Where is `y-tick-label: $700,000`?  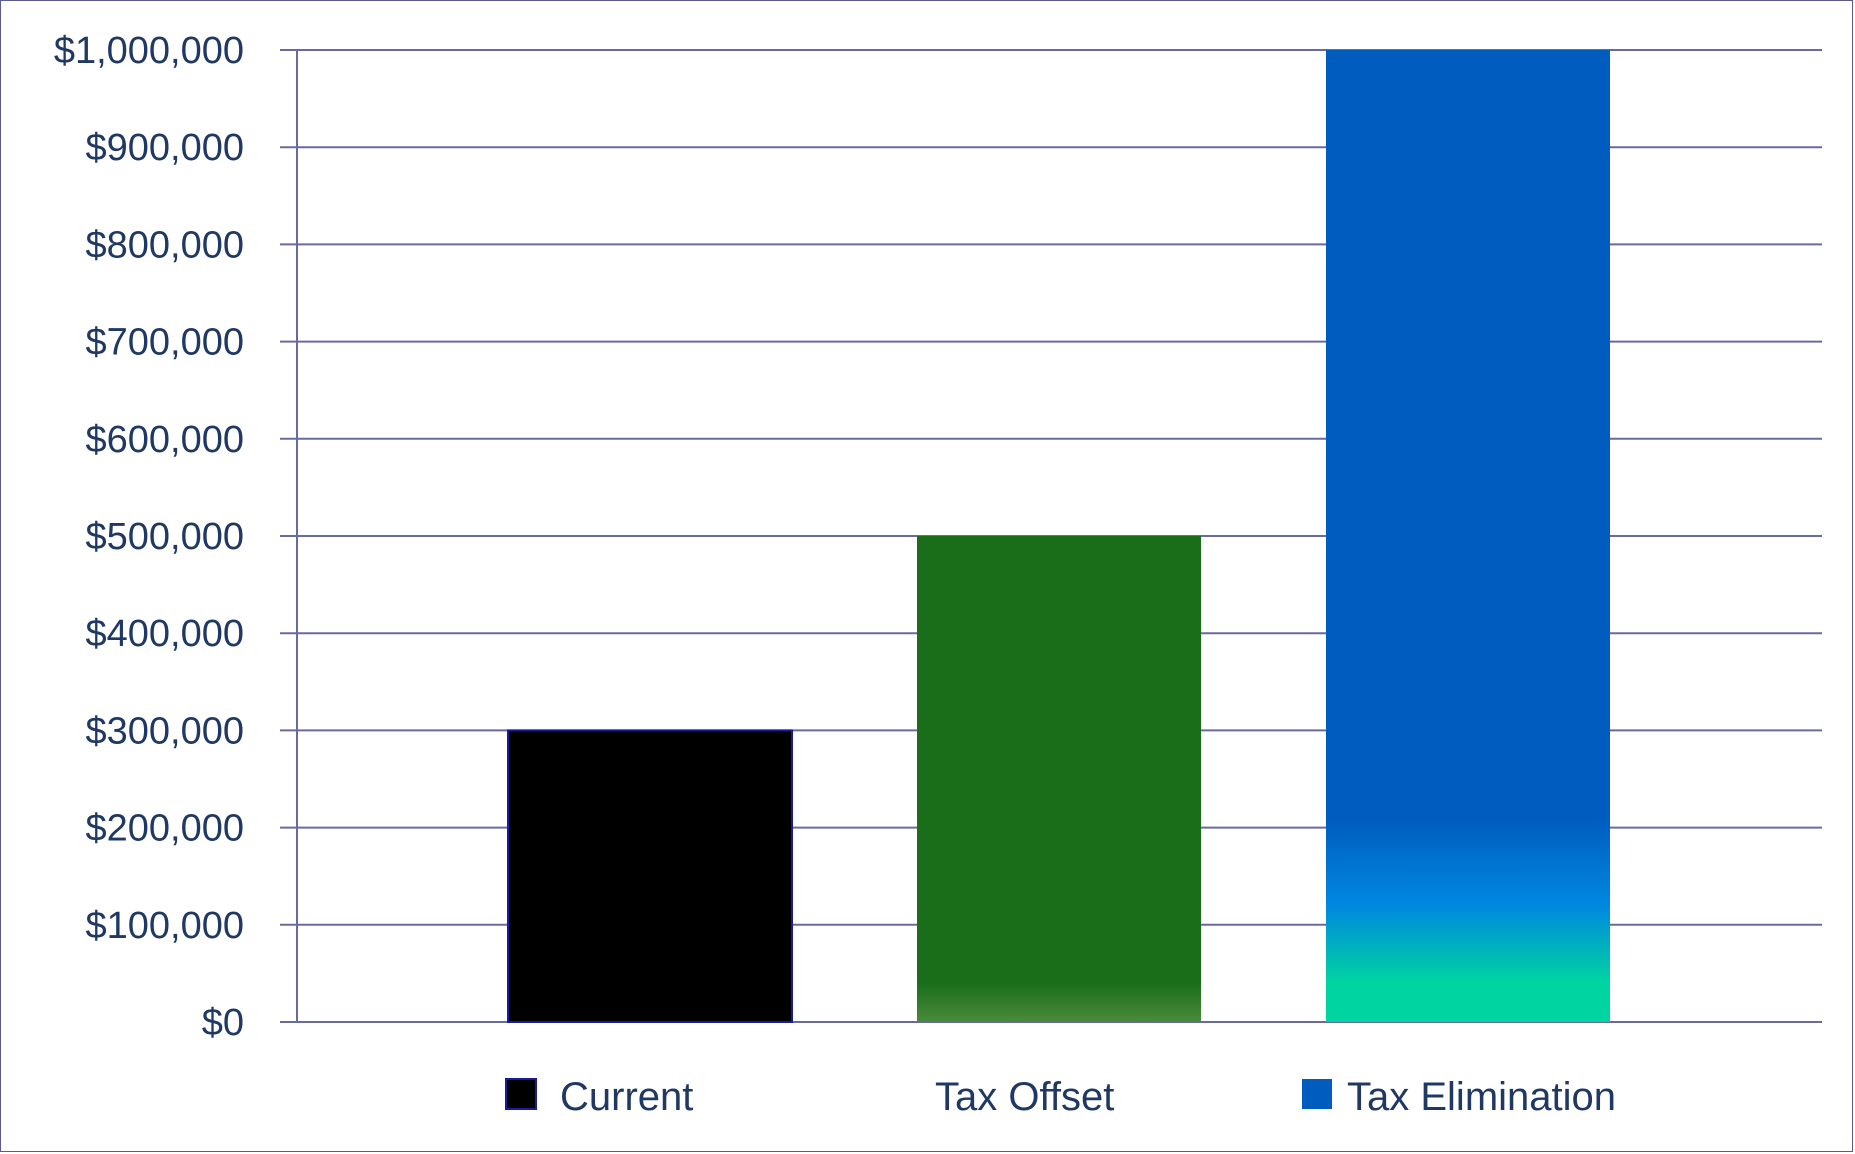 y-tick-label: $700,000 is located at coordinates (165, 343).